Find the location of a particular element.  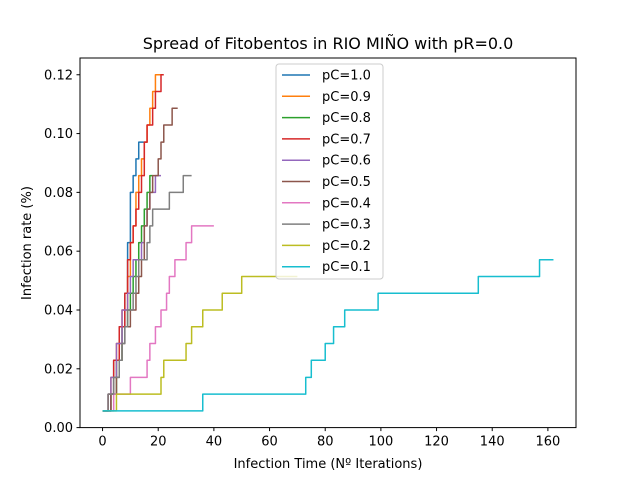

legend-label: pC=0.7 is located at coordinates (346, 139).